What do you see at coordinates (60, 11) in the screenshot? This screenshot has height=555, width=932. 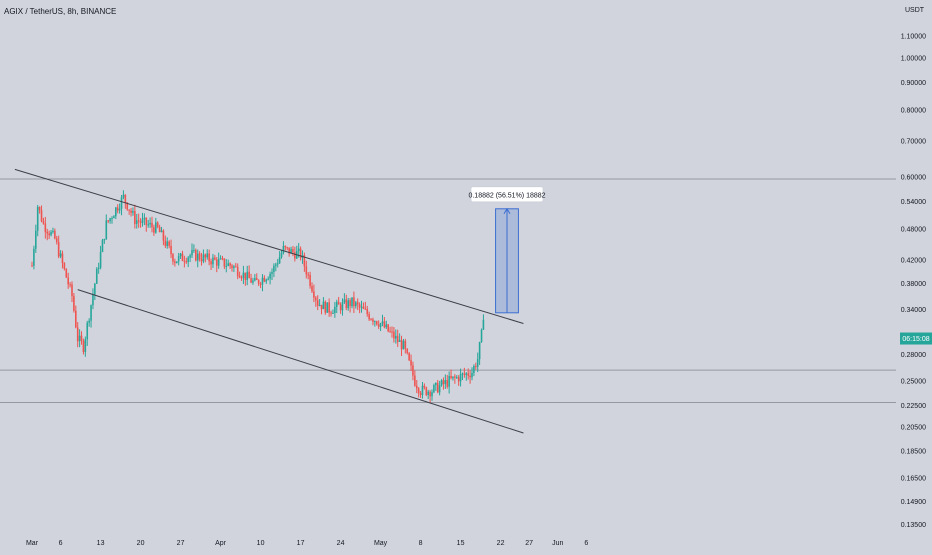 I see `symbol-title: AGIX / TetherUS, 8h, BINANCE` at bounding box center [60, 11].